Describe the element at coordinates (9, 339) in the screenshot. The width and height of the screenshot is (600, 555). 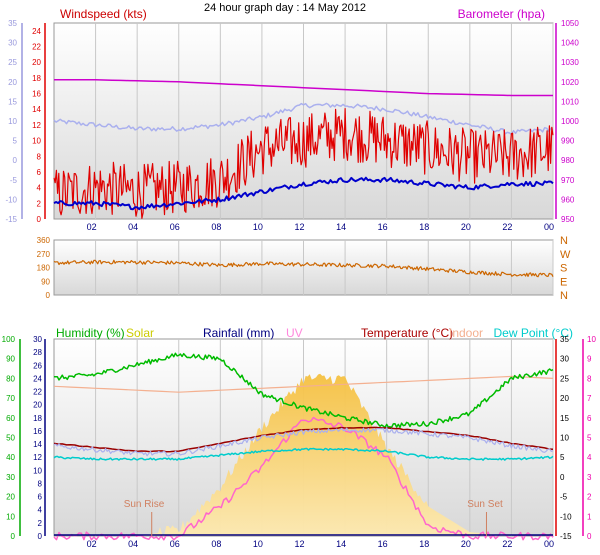
I see `humidity-tick: 100` at that location.